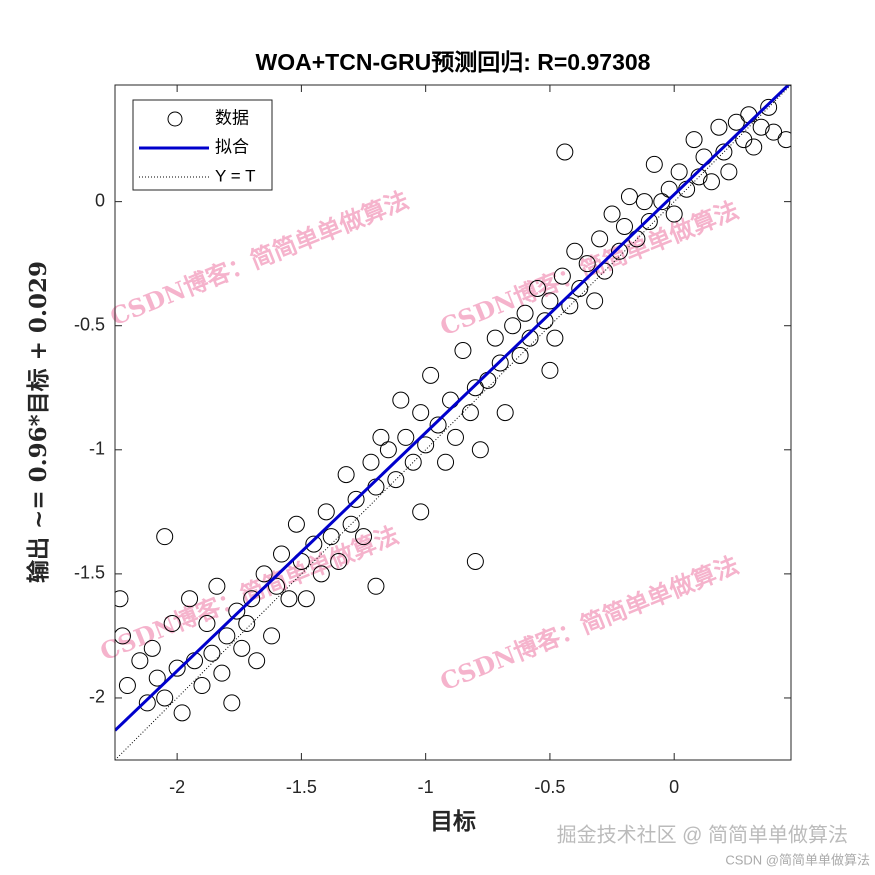 Image resolution: width=875 pixels, height=875 pixels. I want to click on legend-box, so click(202, 145).